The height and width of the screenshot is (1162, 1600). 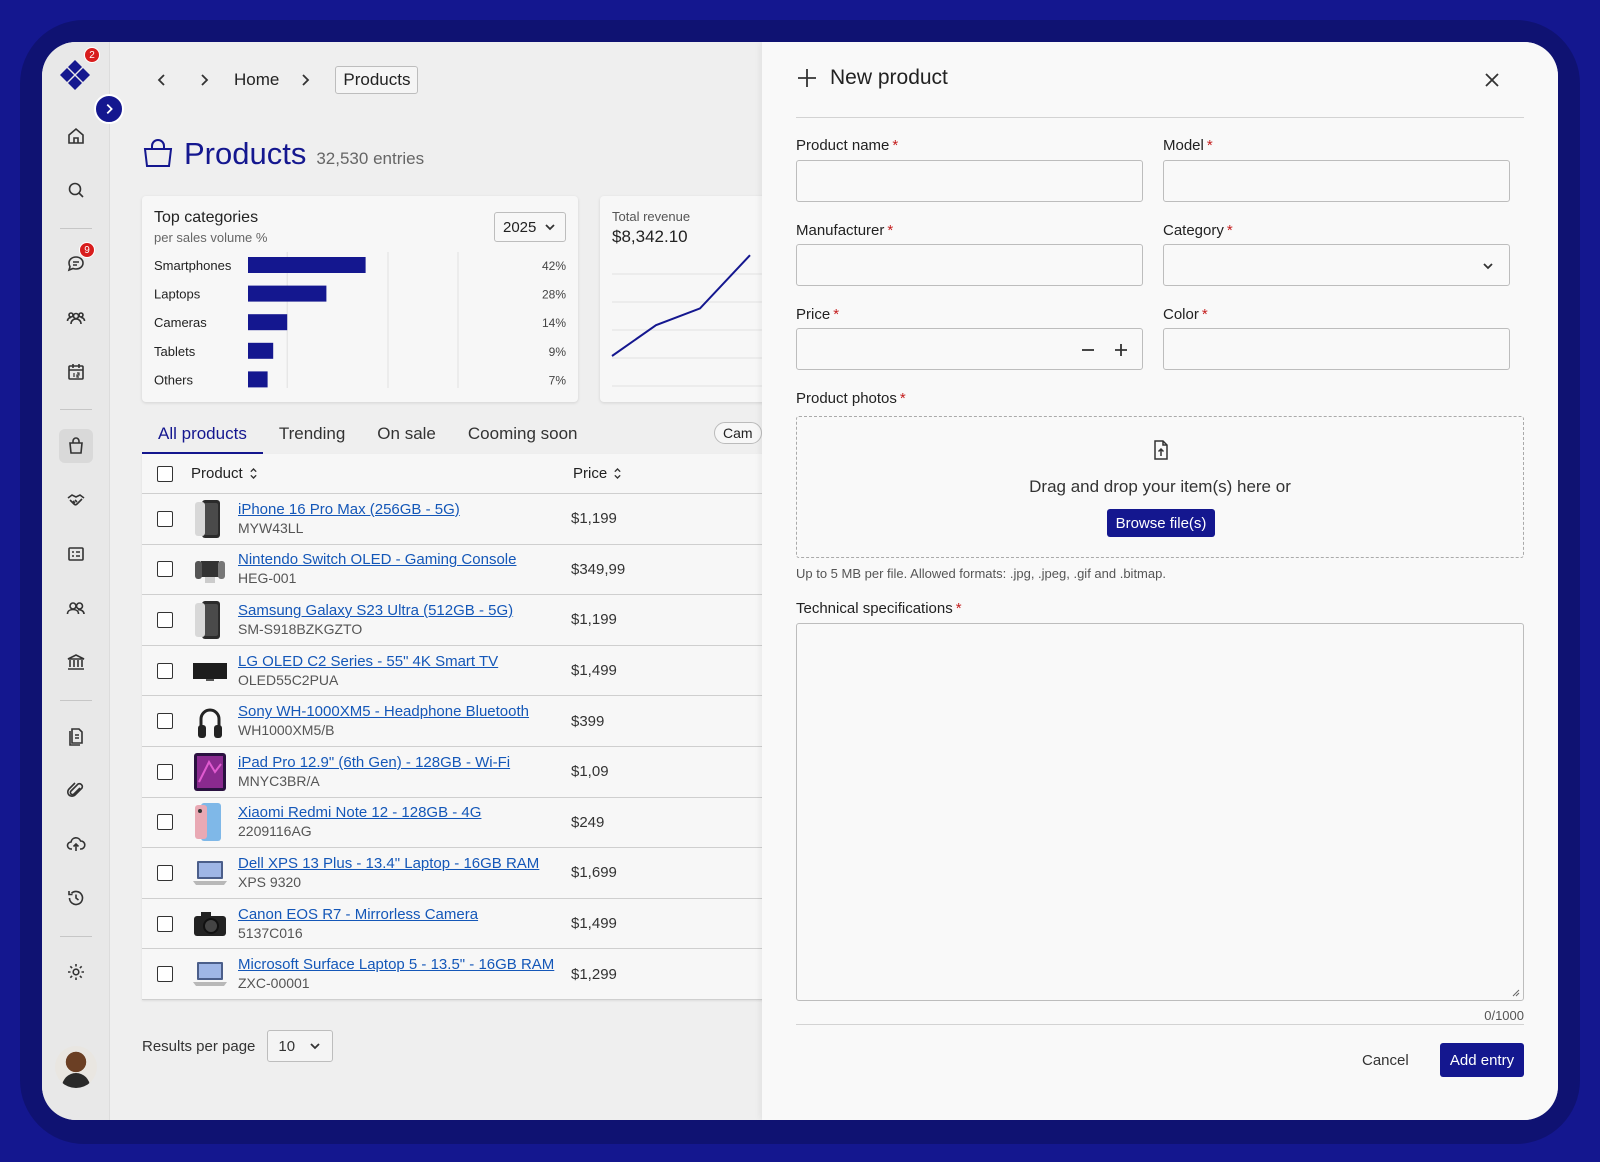 I want to click on sidebar-divider, so click(x=76, y=409).